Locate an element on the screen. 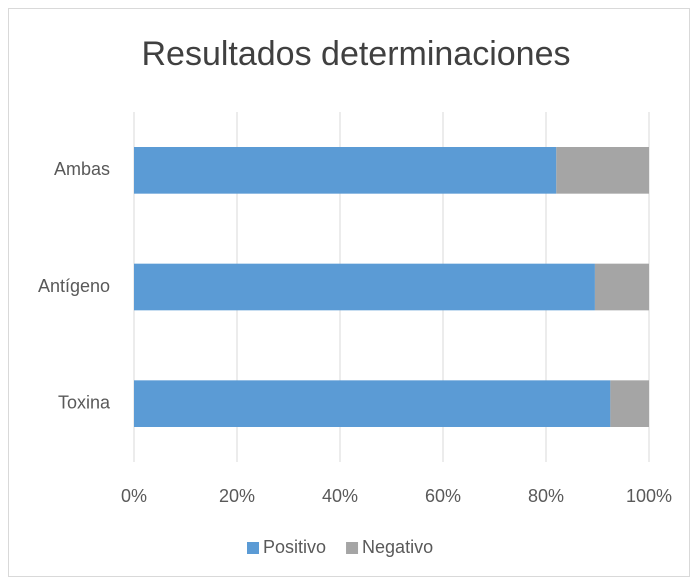 The image size is (699, 588). chart-title: Resultados determinaciones is located at coordinates (355, 54).